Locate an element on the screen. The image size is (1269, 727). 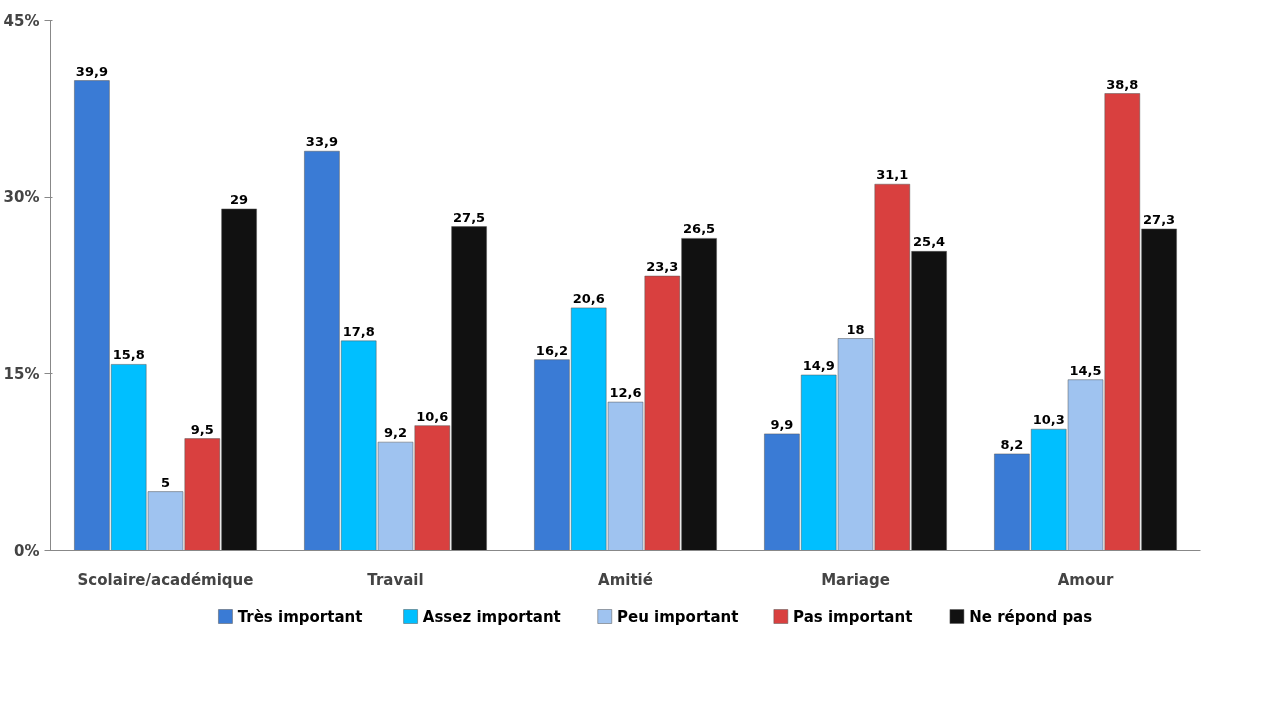
x-tick-label: Scolaire/académique is located at coordinates (165, 579).